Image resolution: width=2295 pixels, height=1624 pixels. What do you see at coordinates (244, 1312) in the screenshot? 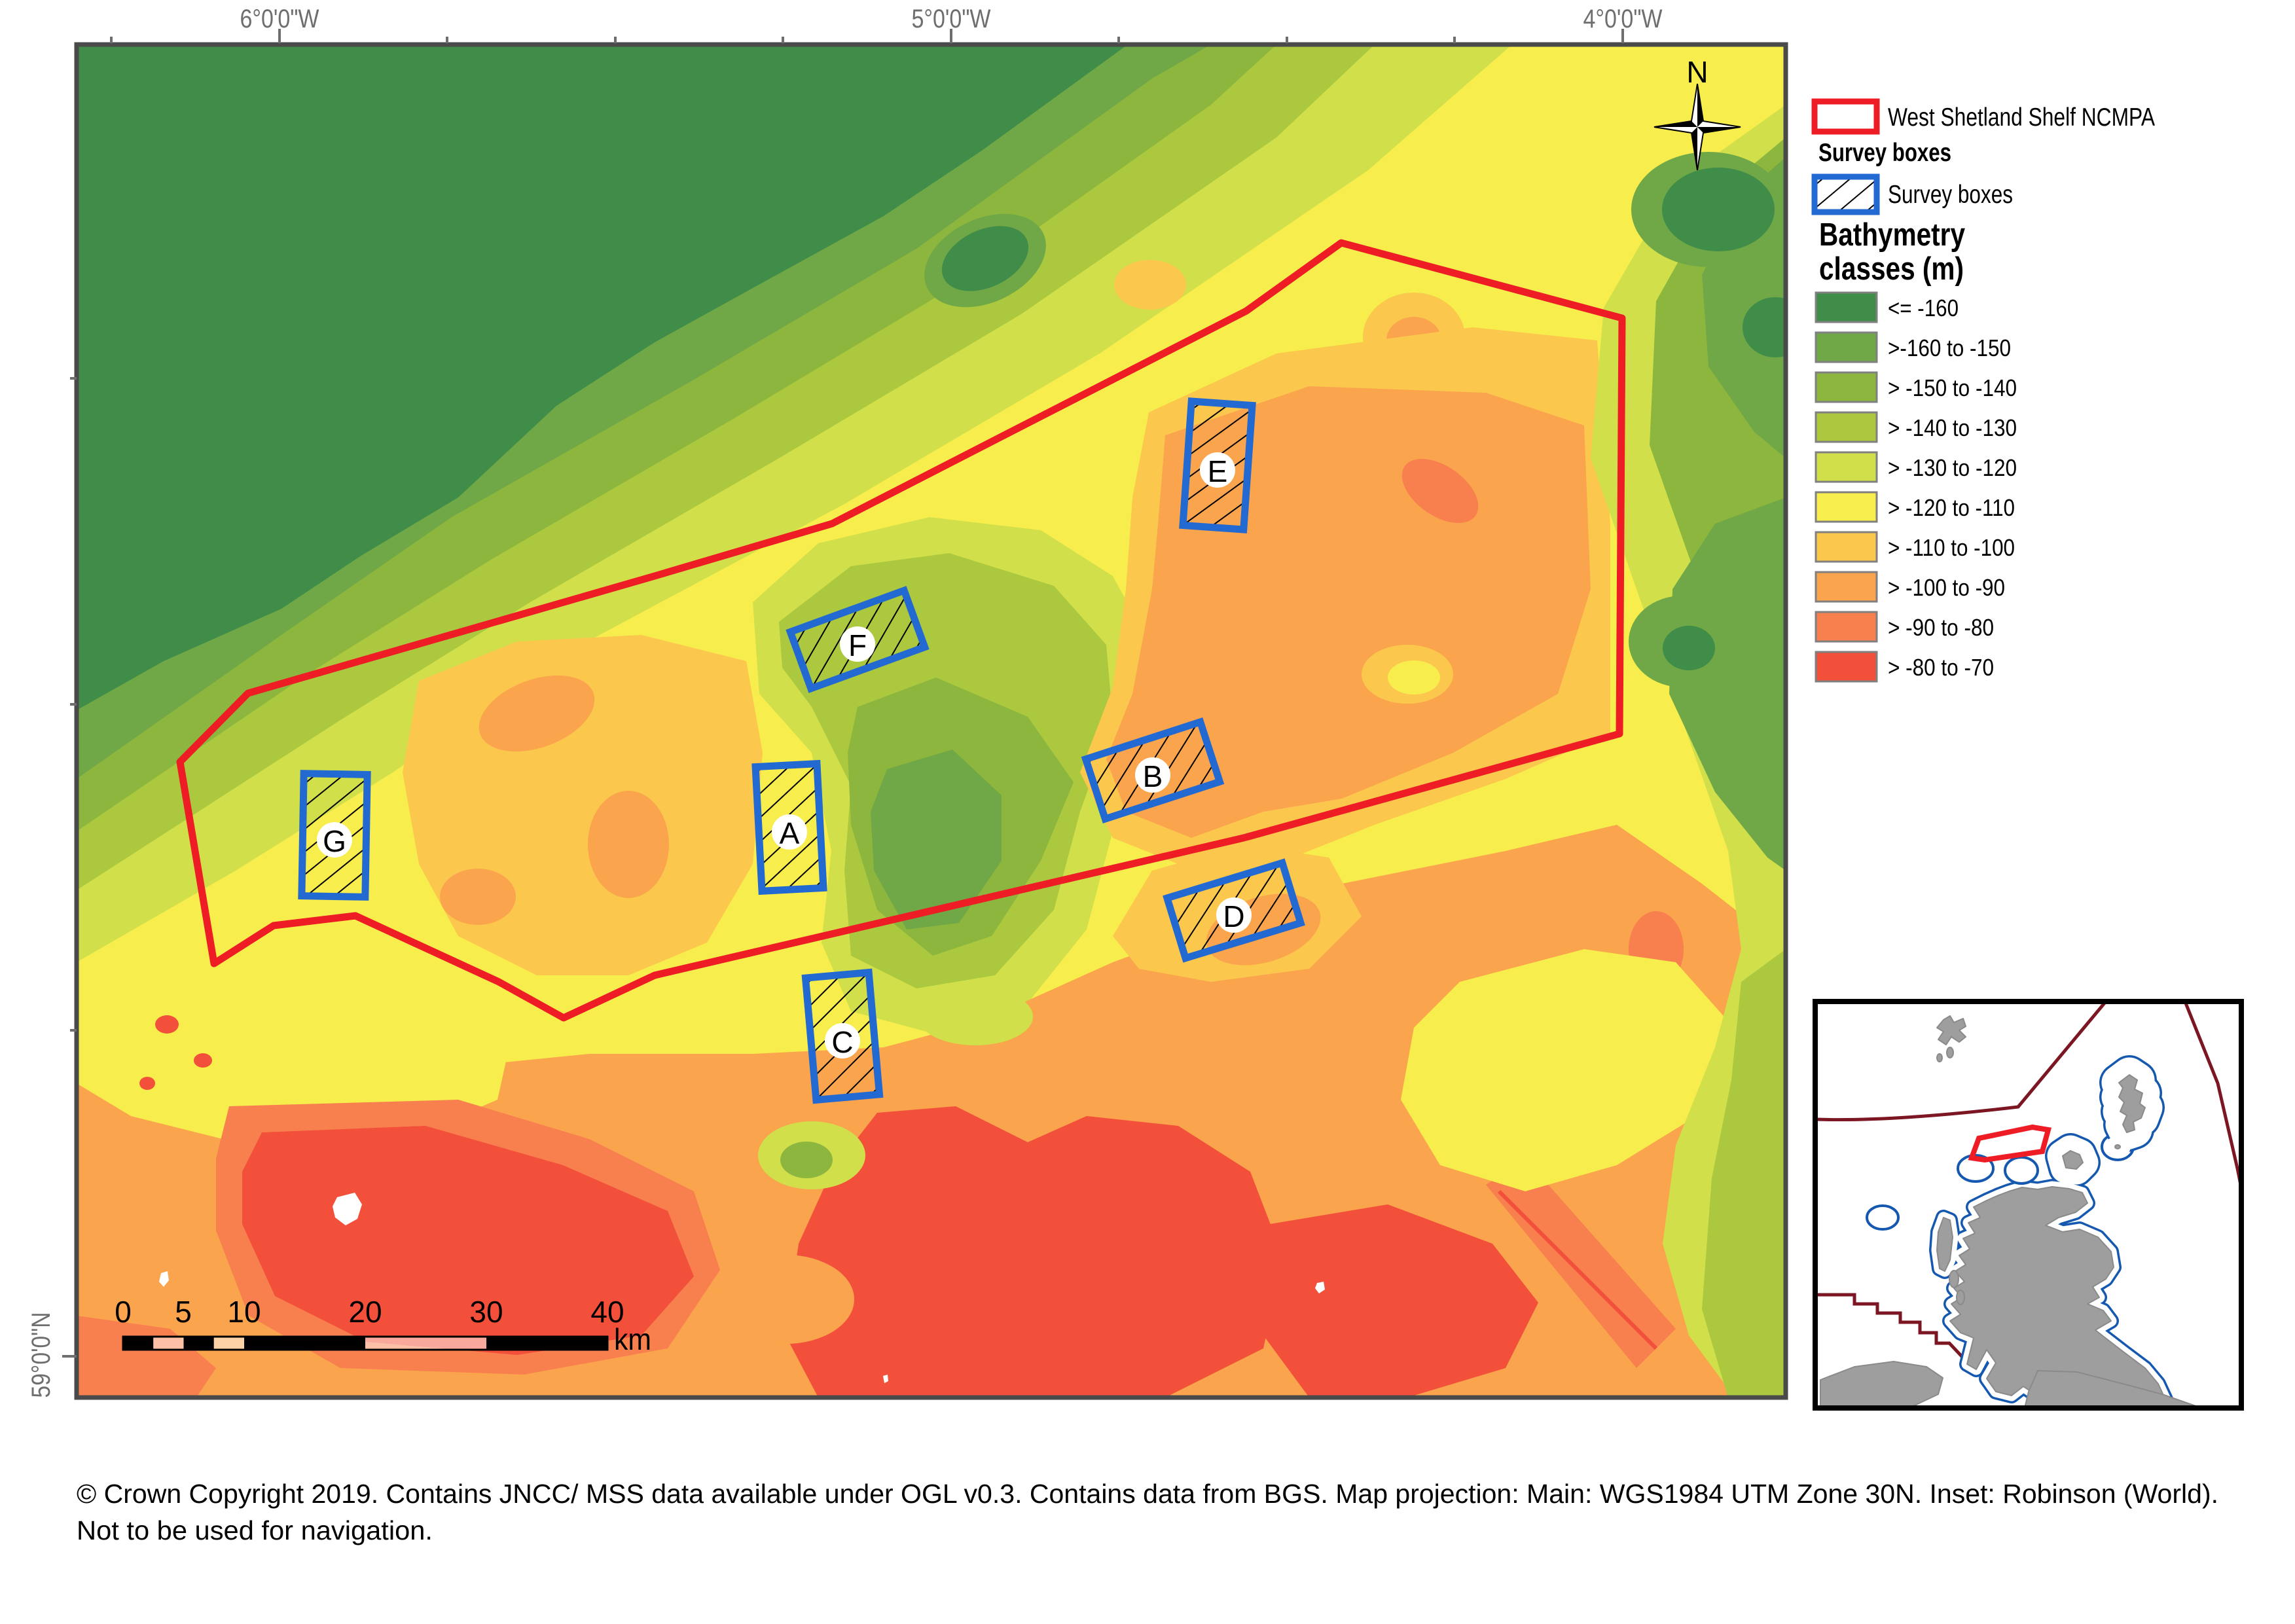
I see `svg-text: 10` at bounding box center [244, 1312].